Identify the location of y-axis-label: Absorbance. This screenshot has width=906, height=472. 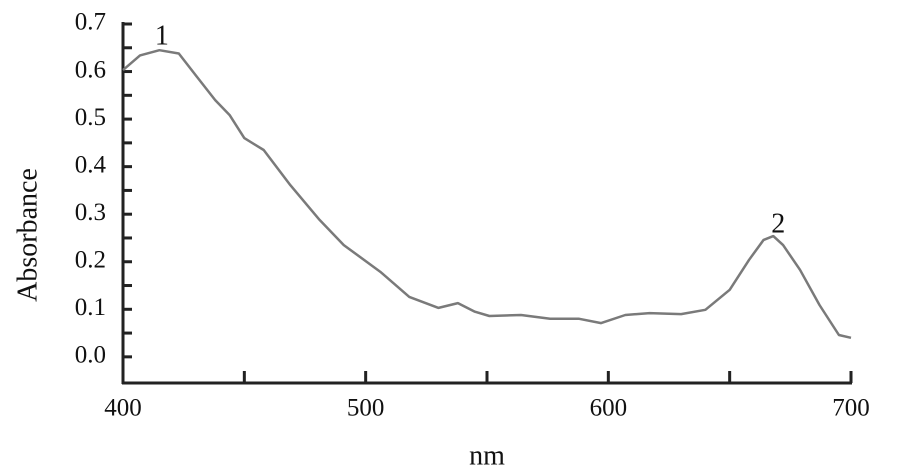
(27, 235).